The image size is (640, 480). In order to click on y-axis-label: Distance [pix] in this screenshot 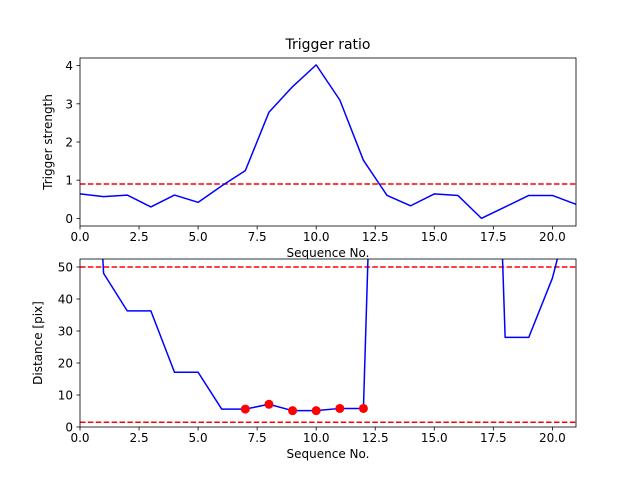, I will do `click(38, 343)`.